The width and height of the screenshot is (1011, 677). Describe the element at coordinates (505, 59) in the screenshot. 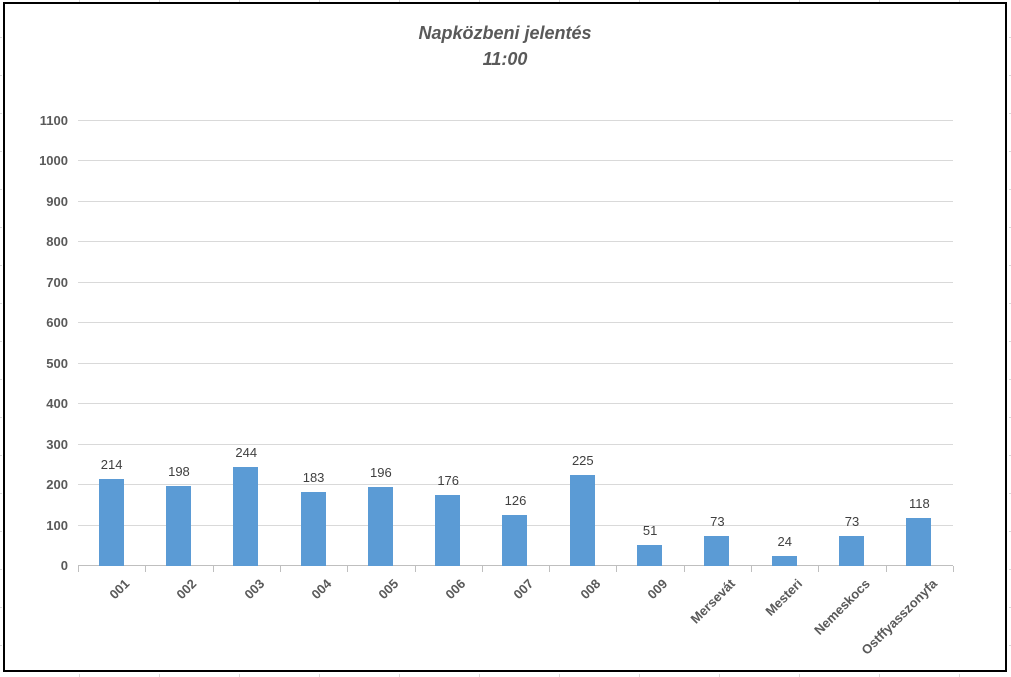

I see `chart-subtitle: 11:00` at that location.